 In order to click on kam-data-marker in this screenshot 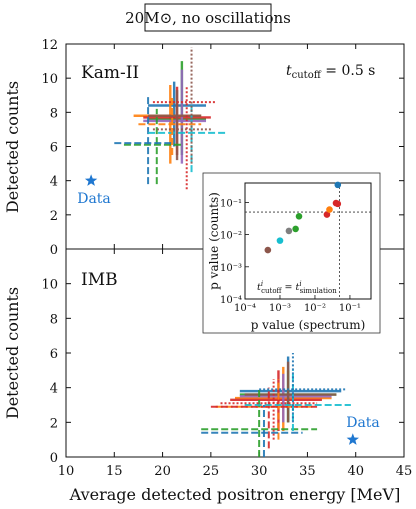, I will do `click(91, 180)`.